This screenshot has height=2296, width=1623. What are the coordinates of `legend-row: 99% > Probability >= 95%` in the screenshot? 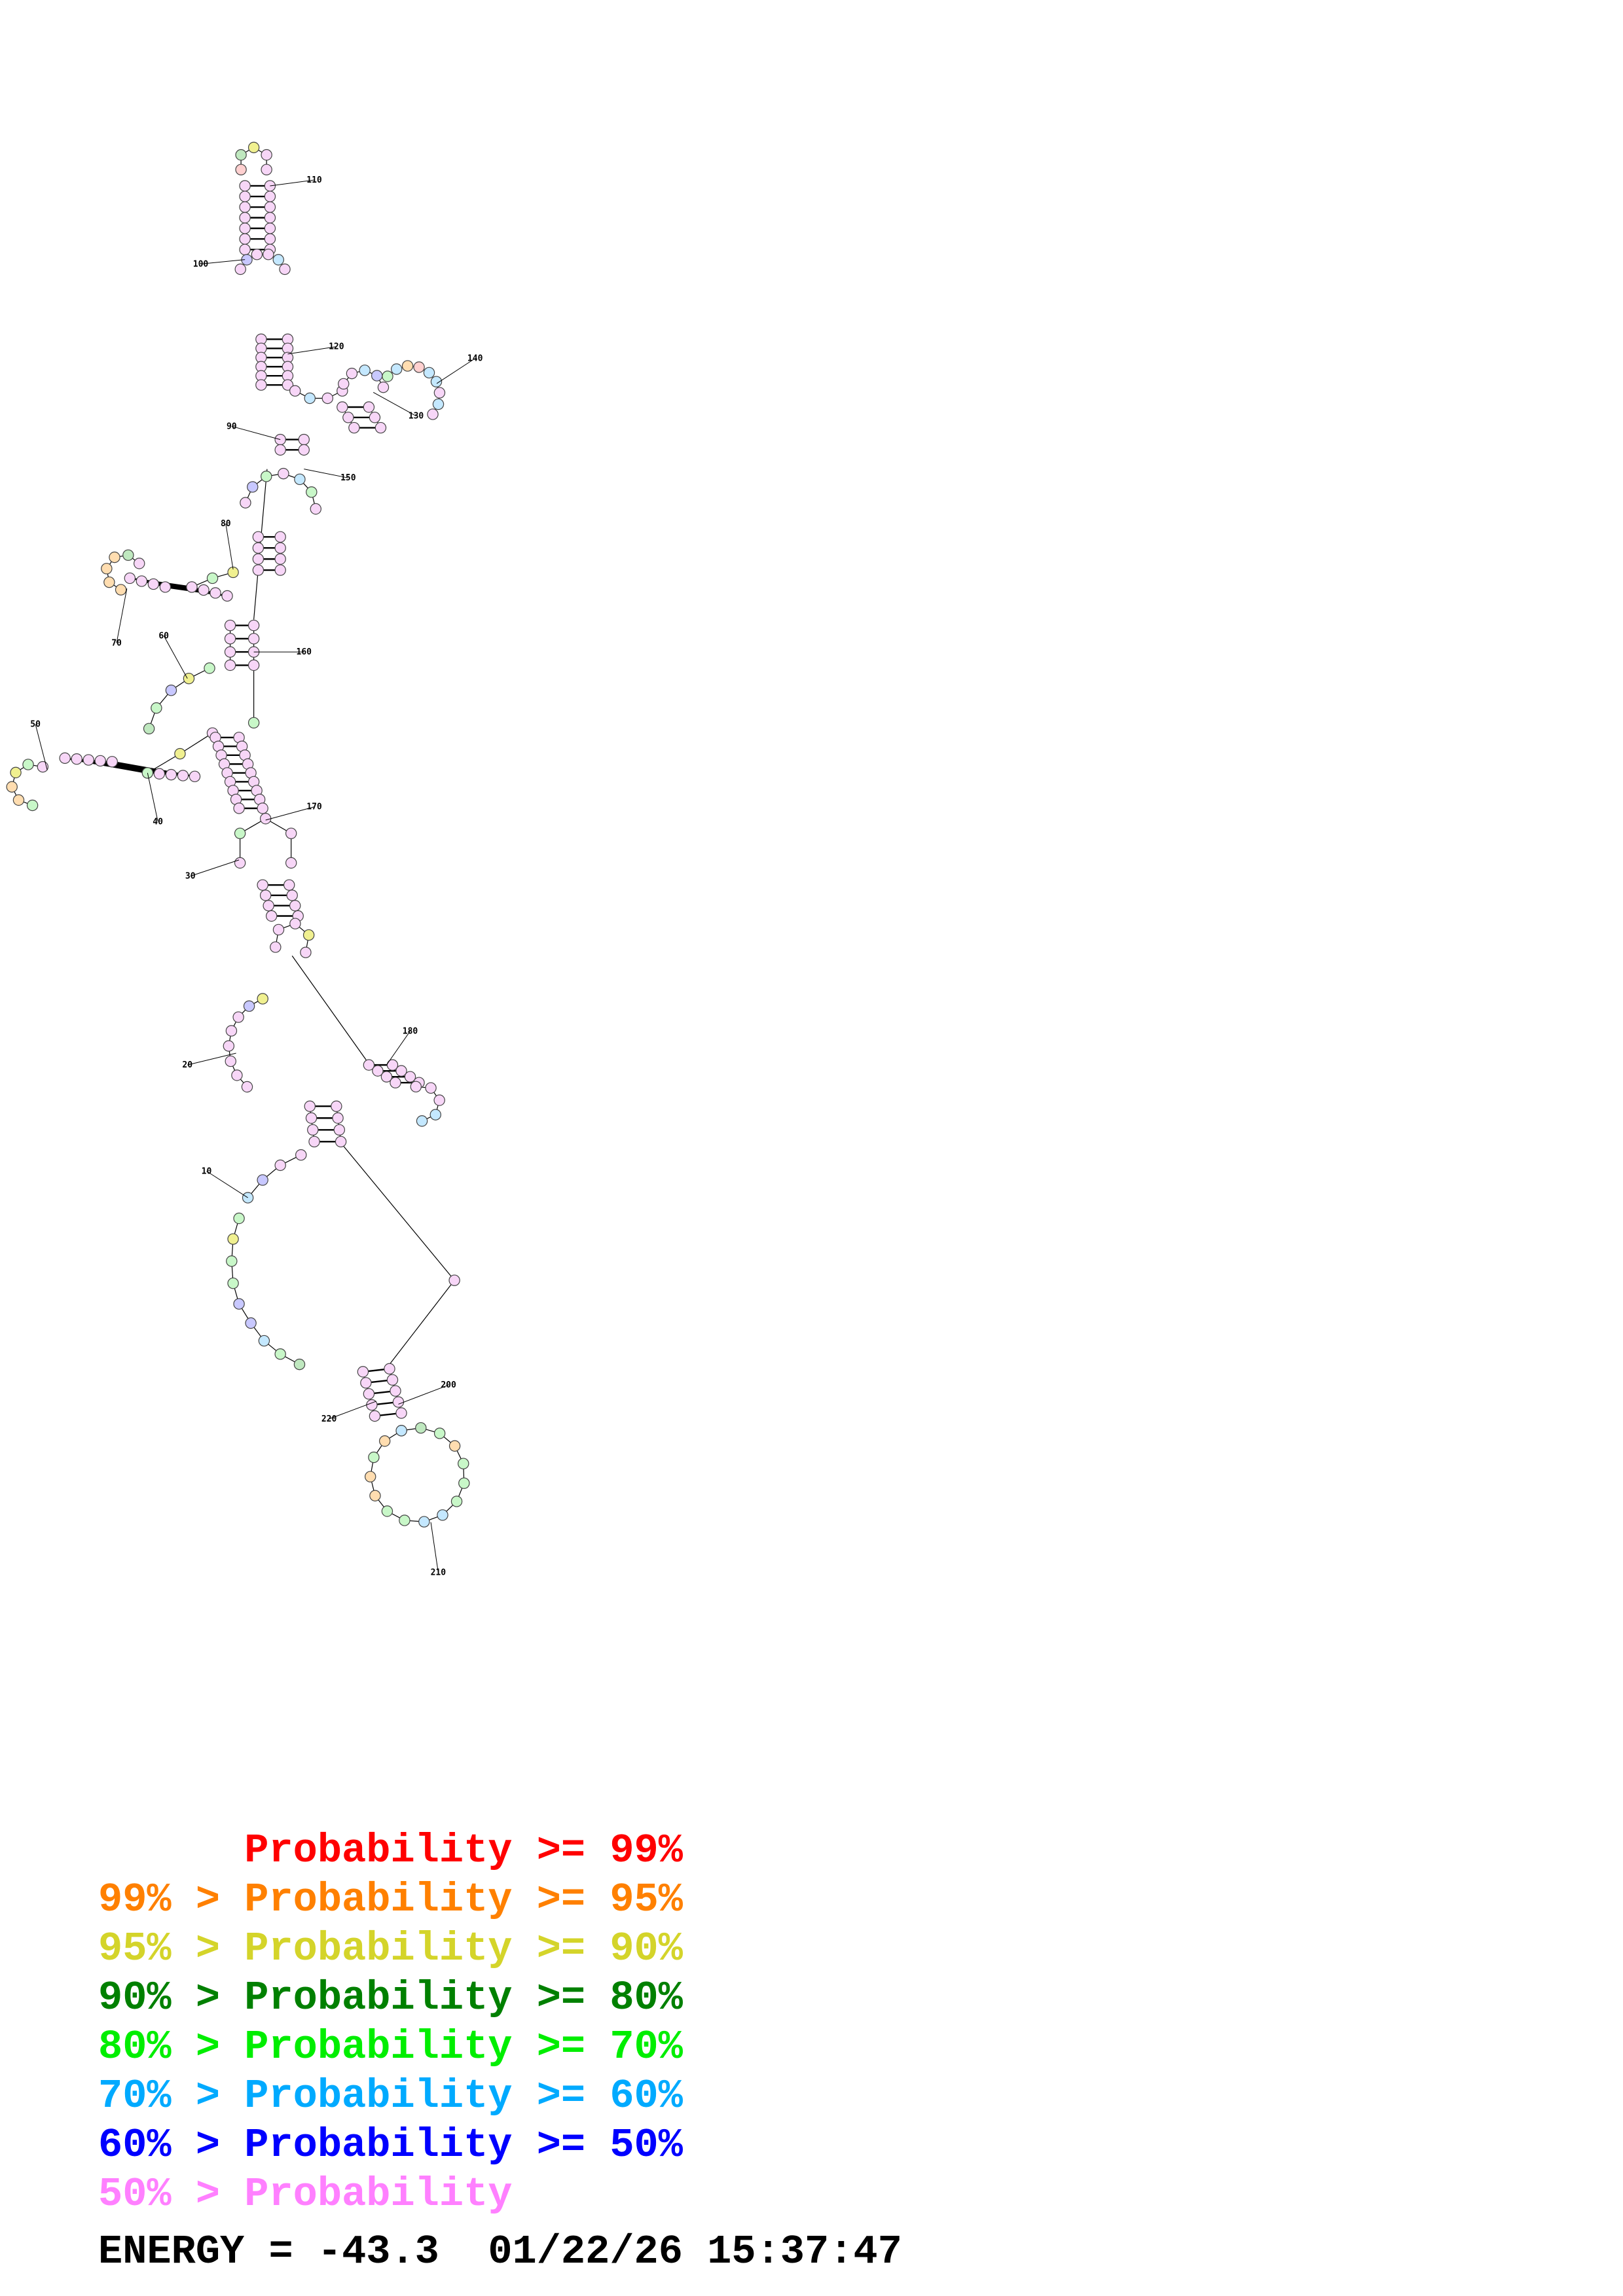 It's located at (390, 1899).